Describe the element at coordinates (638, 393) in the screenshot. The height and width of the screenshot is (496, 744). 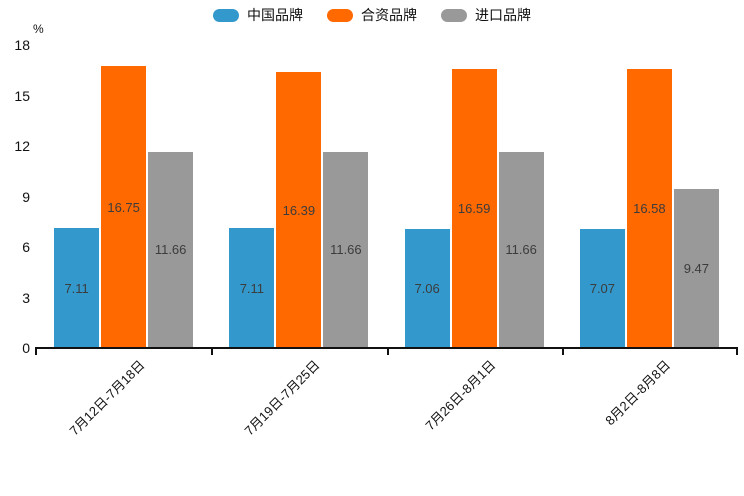
I see `x-category-label-3: 8月2日-8月8日` at that location.